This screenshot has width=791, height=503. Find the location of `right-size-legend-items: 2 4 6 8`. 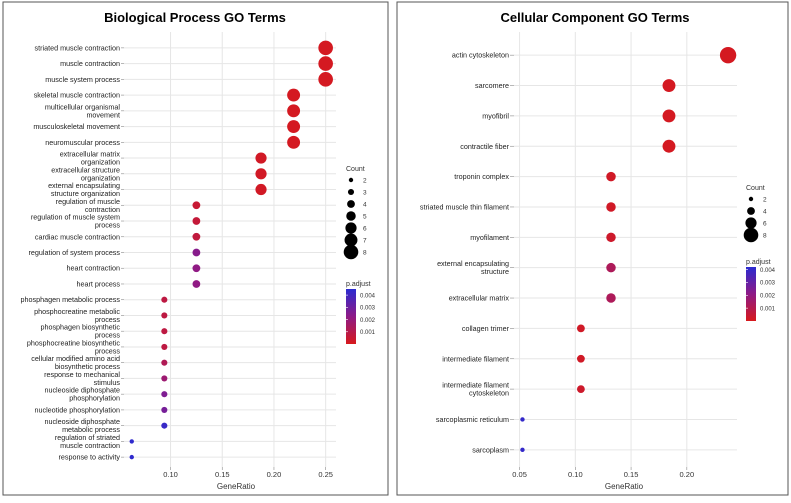

right-size-legend-items: 2 4 6 8 is located at coordinates (755, 220).